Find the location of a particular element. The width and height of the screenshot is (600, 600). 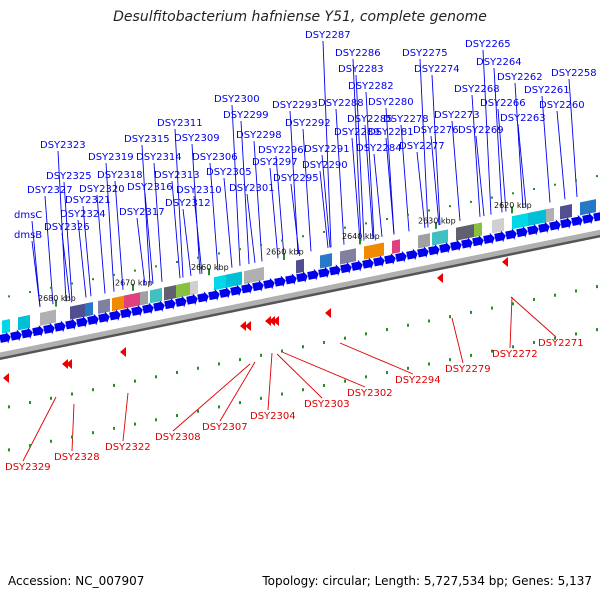

blue-gene-label: DSY2283 is located at coordinates (361, 69).